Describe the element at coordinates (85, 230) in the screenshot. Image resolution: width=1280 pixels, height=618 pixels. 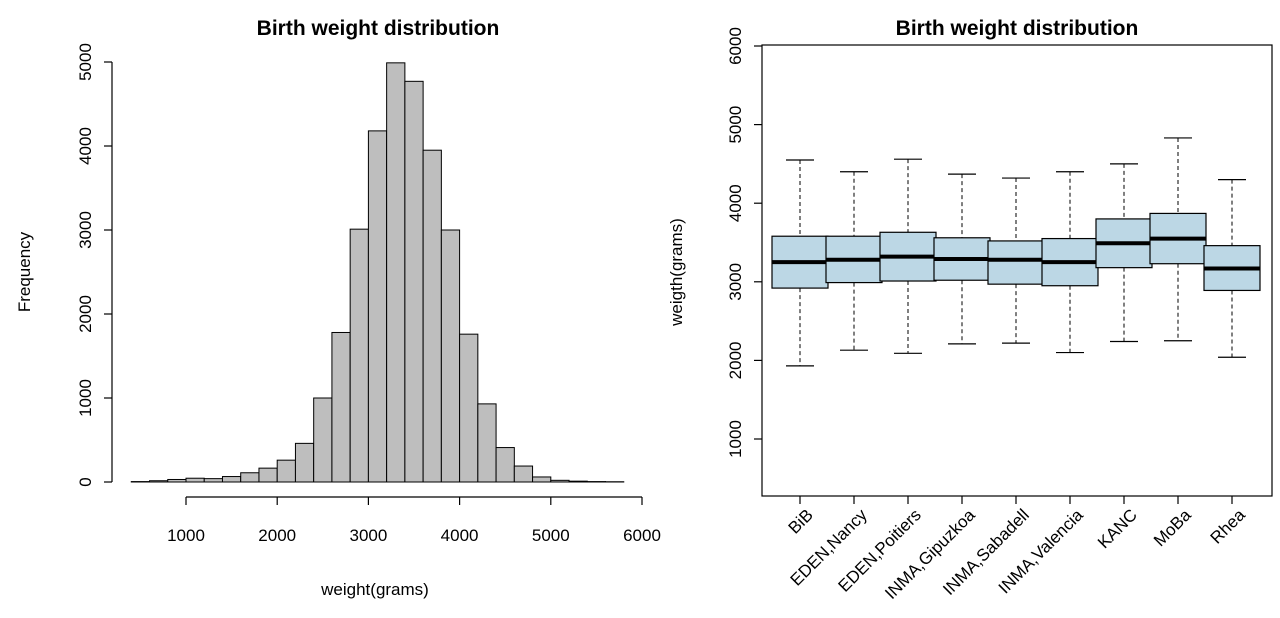
I see `histogram-y-tick-label: 3000` at that location.